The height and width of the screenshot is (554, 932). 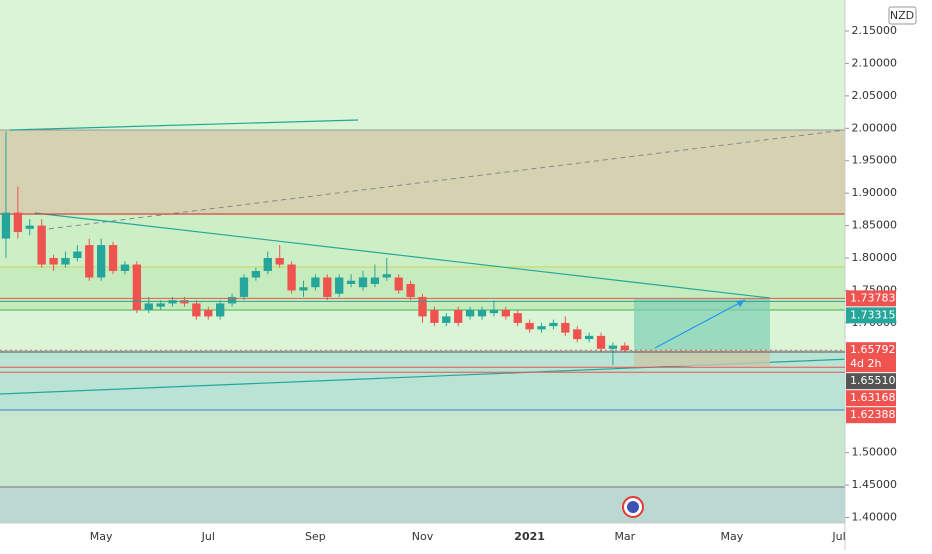 I want to click on countdown: 4d 2h, so click(x=865, y=363).